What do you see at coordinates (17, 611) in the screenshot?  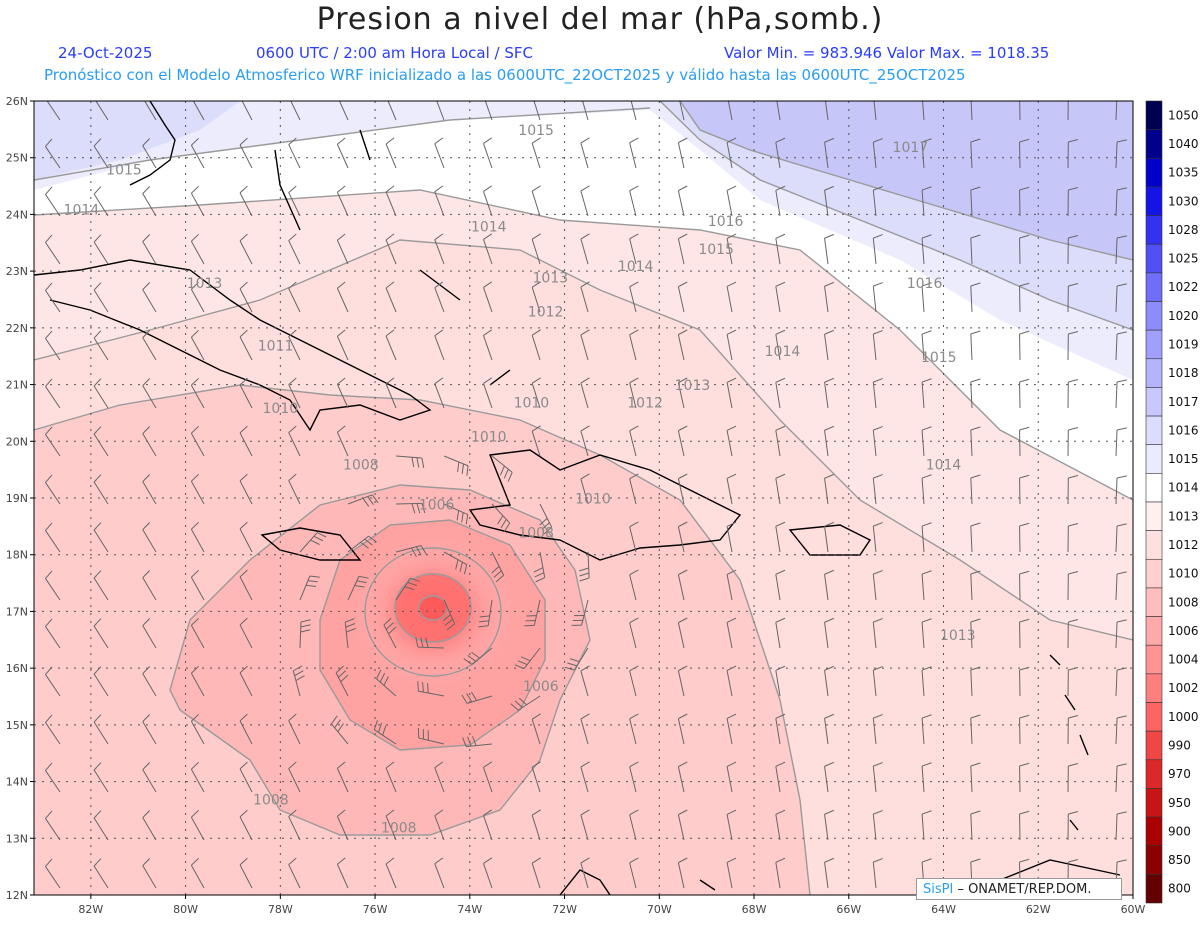 I see `lat-label: 17N` at bounding box center [17, 611].